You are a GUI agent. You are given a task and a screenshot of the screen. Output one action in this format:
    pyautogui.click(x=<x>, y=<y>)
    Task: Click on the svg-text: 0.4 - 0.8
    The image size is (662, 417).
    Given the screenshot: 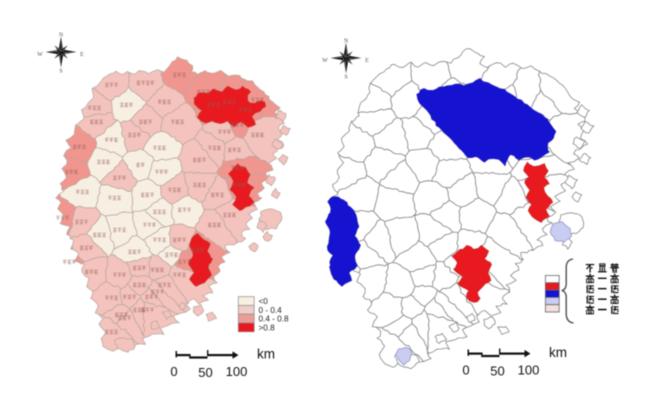 What is the action you would take?
    pyautogui.click(x=274, y=319)
    